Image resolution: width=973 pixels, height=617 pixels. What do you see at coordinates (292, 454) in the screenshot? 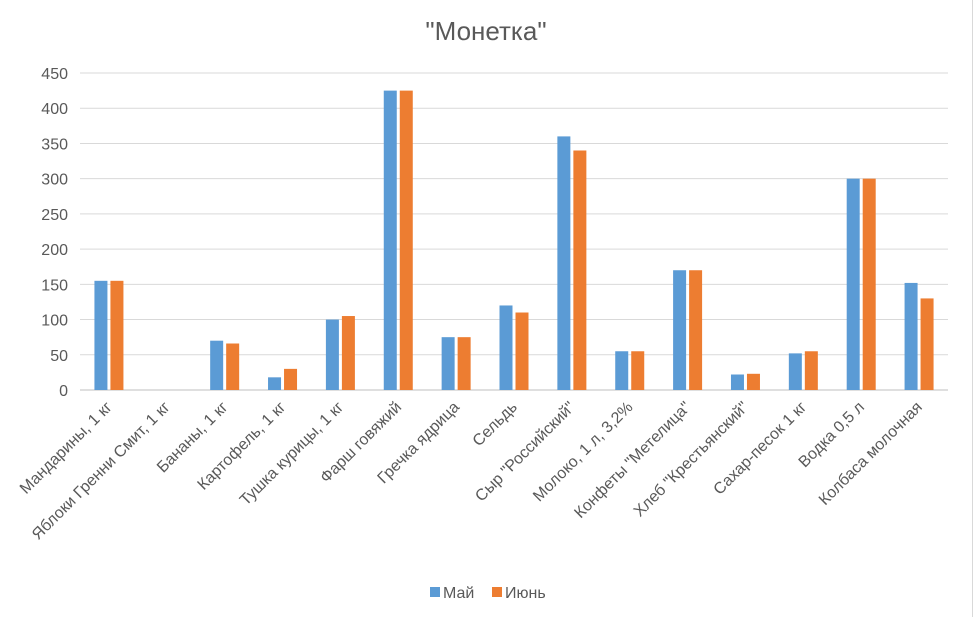
I see `x-category-label: Тушка курицы, 1 кг` at bounding box center [292, 454].